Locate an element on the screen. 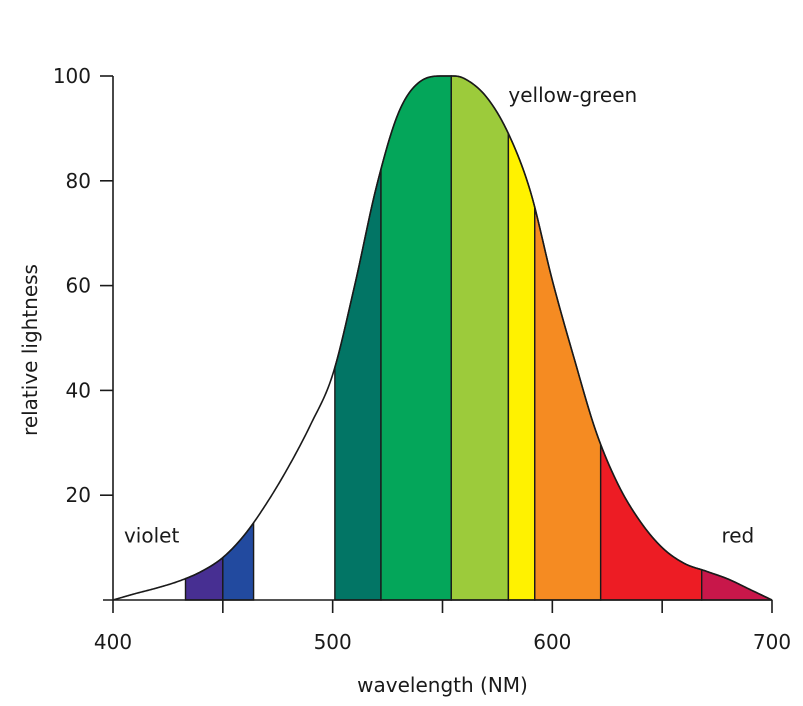 Image resolution: width=803 pixels, height=706 pixels. x-axis-title: wavelength (NM) is located at coordinates (442, 685).